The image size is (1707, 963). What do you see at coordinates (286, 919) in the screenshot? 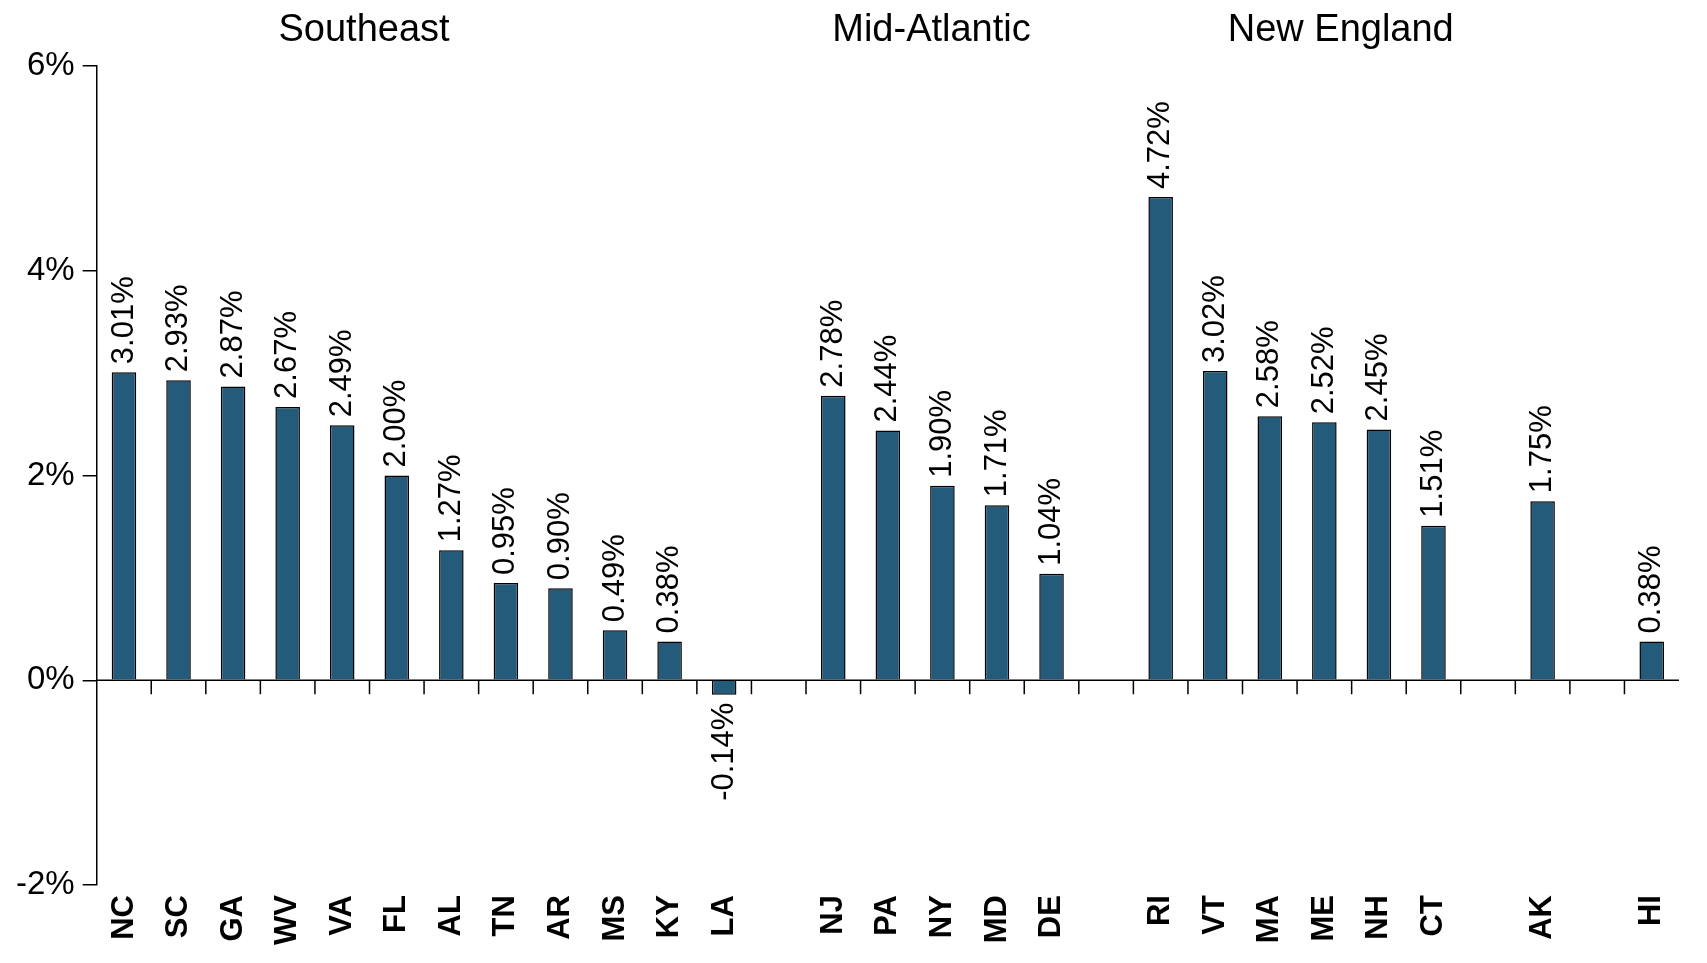
I see `x-tick-label: WV` at bounding box center [286, 919].